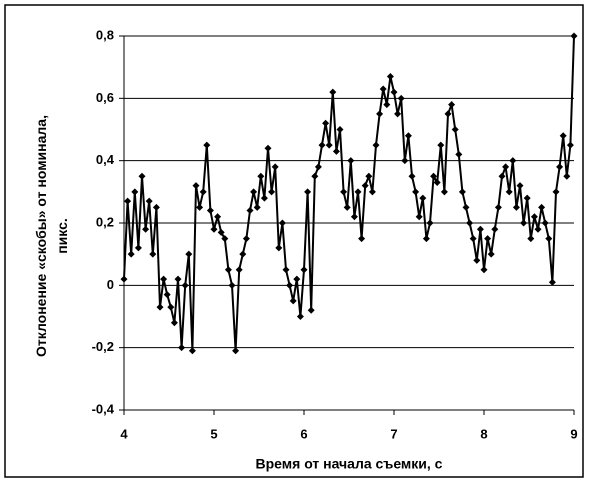 This screenshot has height=483, width=589. Describe the element at coordinates (213, 433) in the screenshot. I see `x-tick-label: 5` at that location.